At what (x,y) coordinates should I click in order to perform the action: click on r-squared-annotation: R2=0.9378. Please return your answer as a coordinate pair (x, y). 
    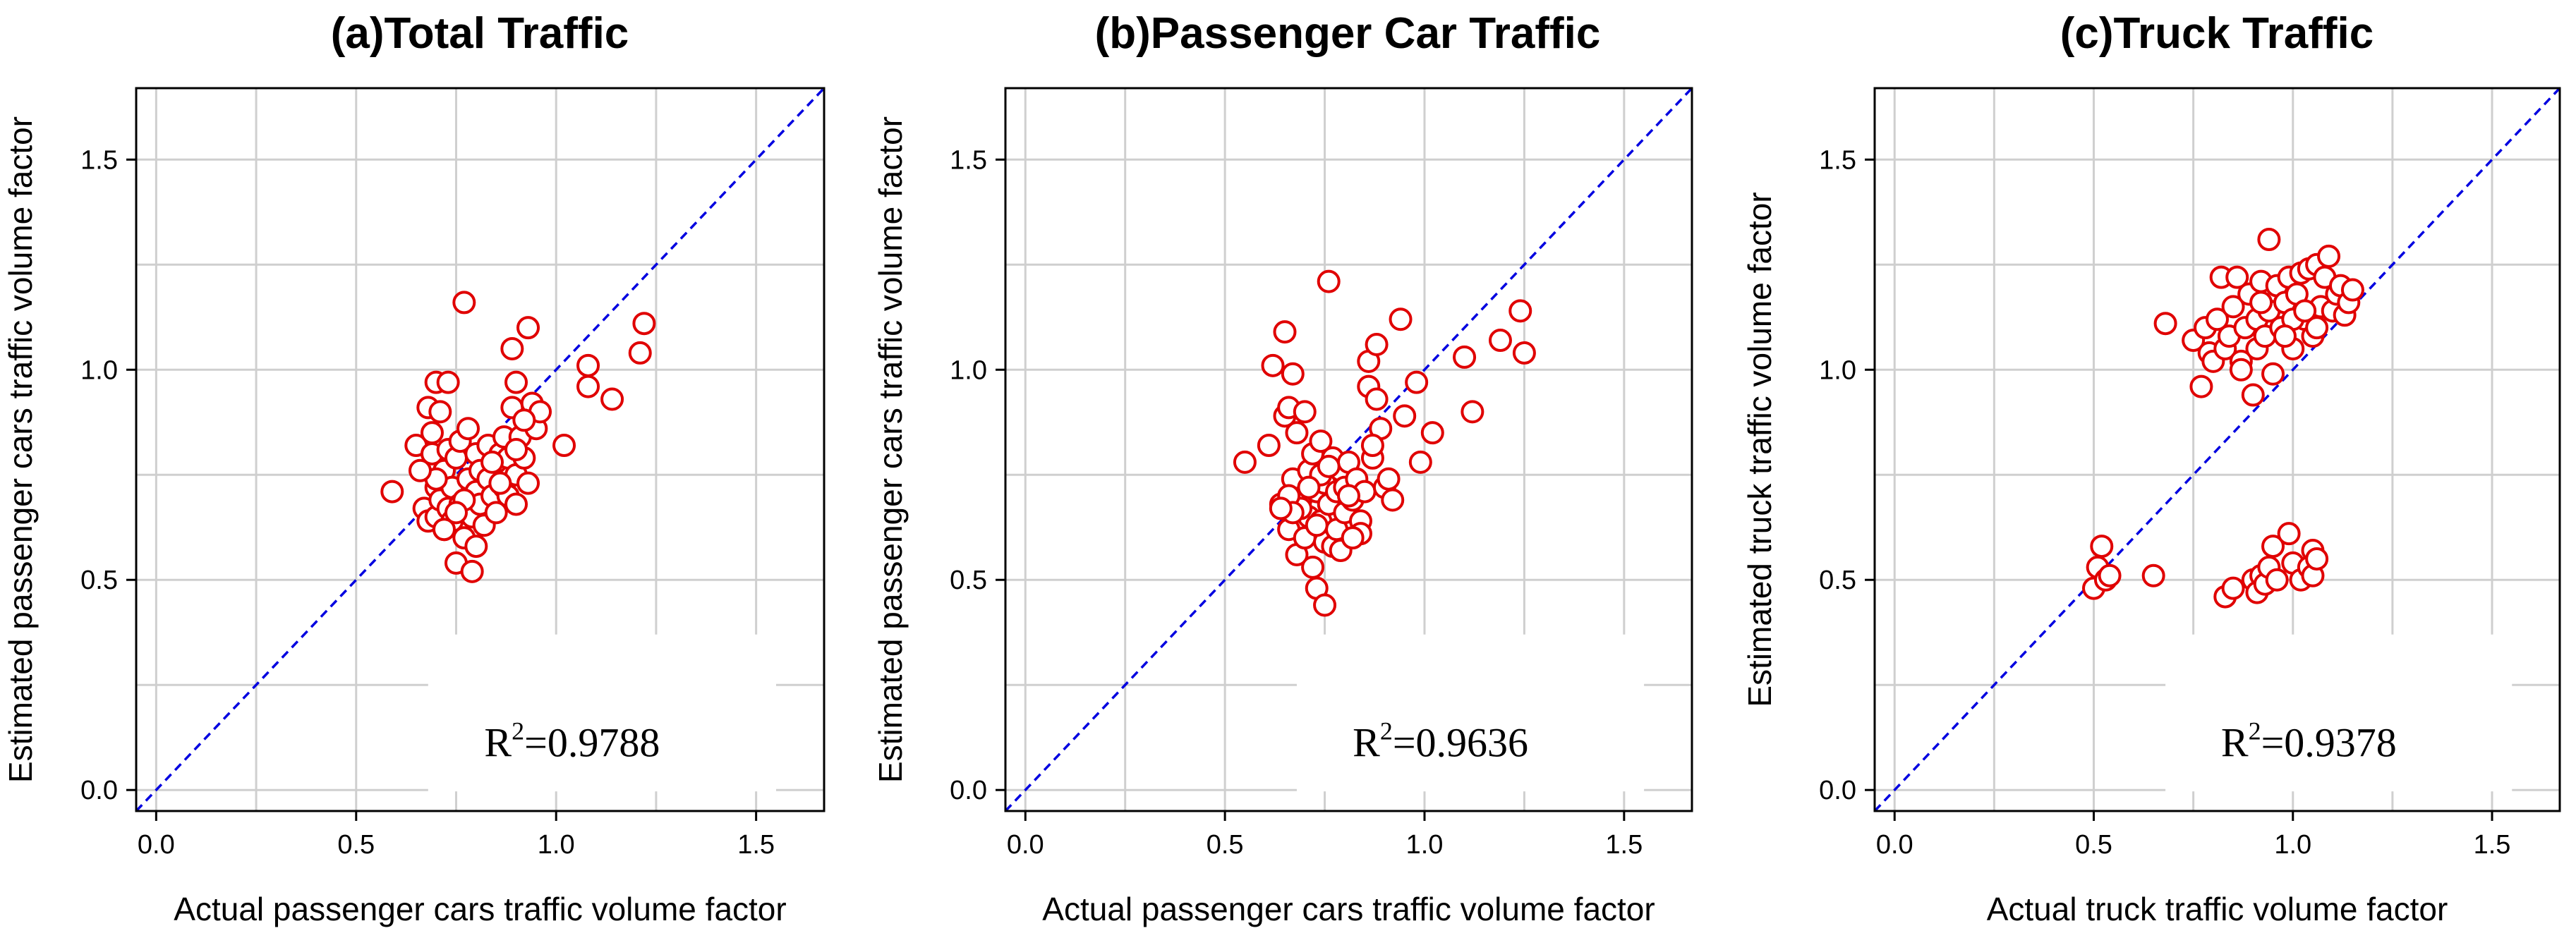
    Looking at the image, I should click on (2309, 741).